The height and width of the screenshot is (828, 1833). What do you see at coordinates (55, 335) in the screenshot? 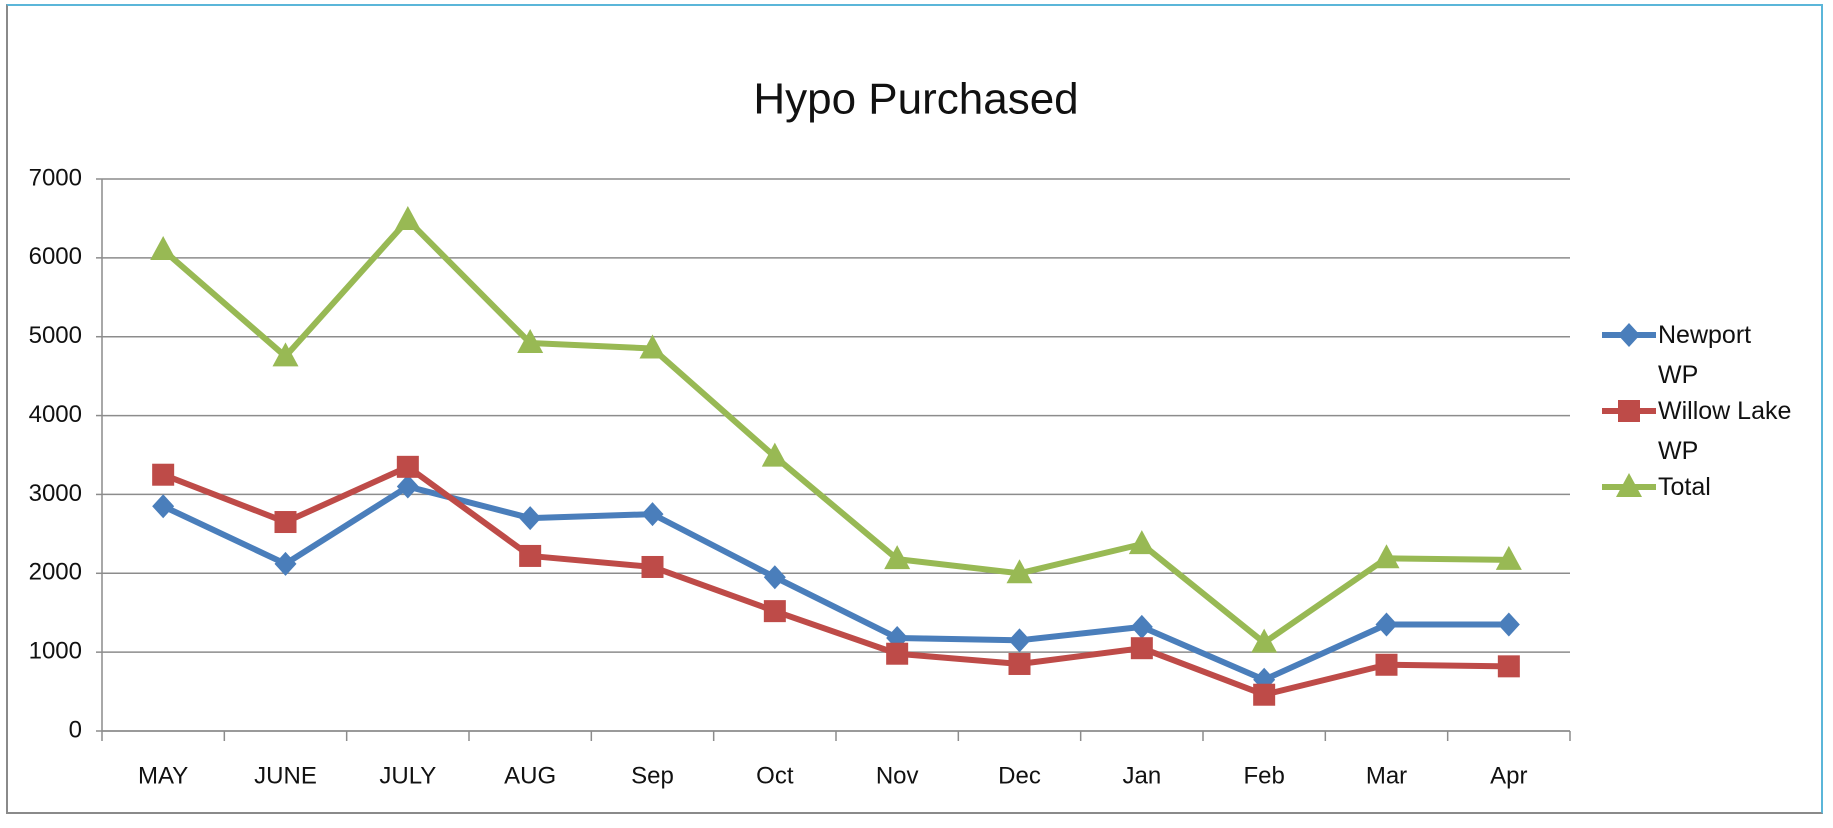
I see `y-tick-label: 5000` at bounding box center [55, 335].